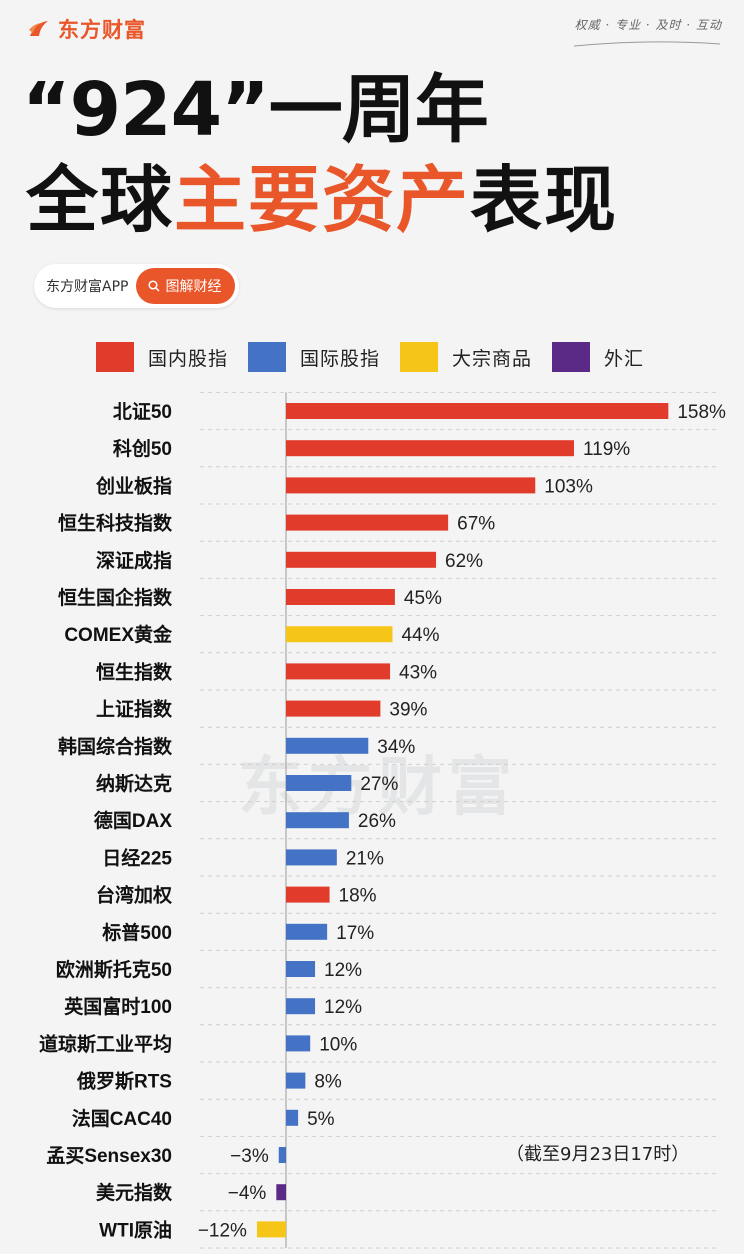  What do you see at coordinates (114, 969) in the screenshot?
I see `category-label: 欧洲斯托克50` at bounding box center [114, 969].